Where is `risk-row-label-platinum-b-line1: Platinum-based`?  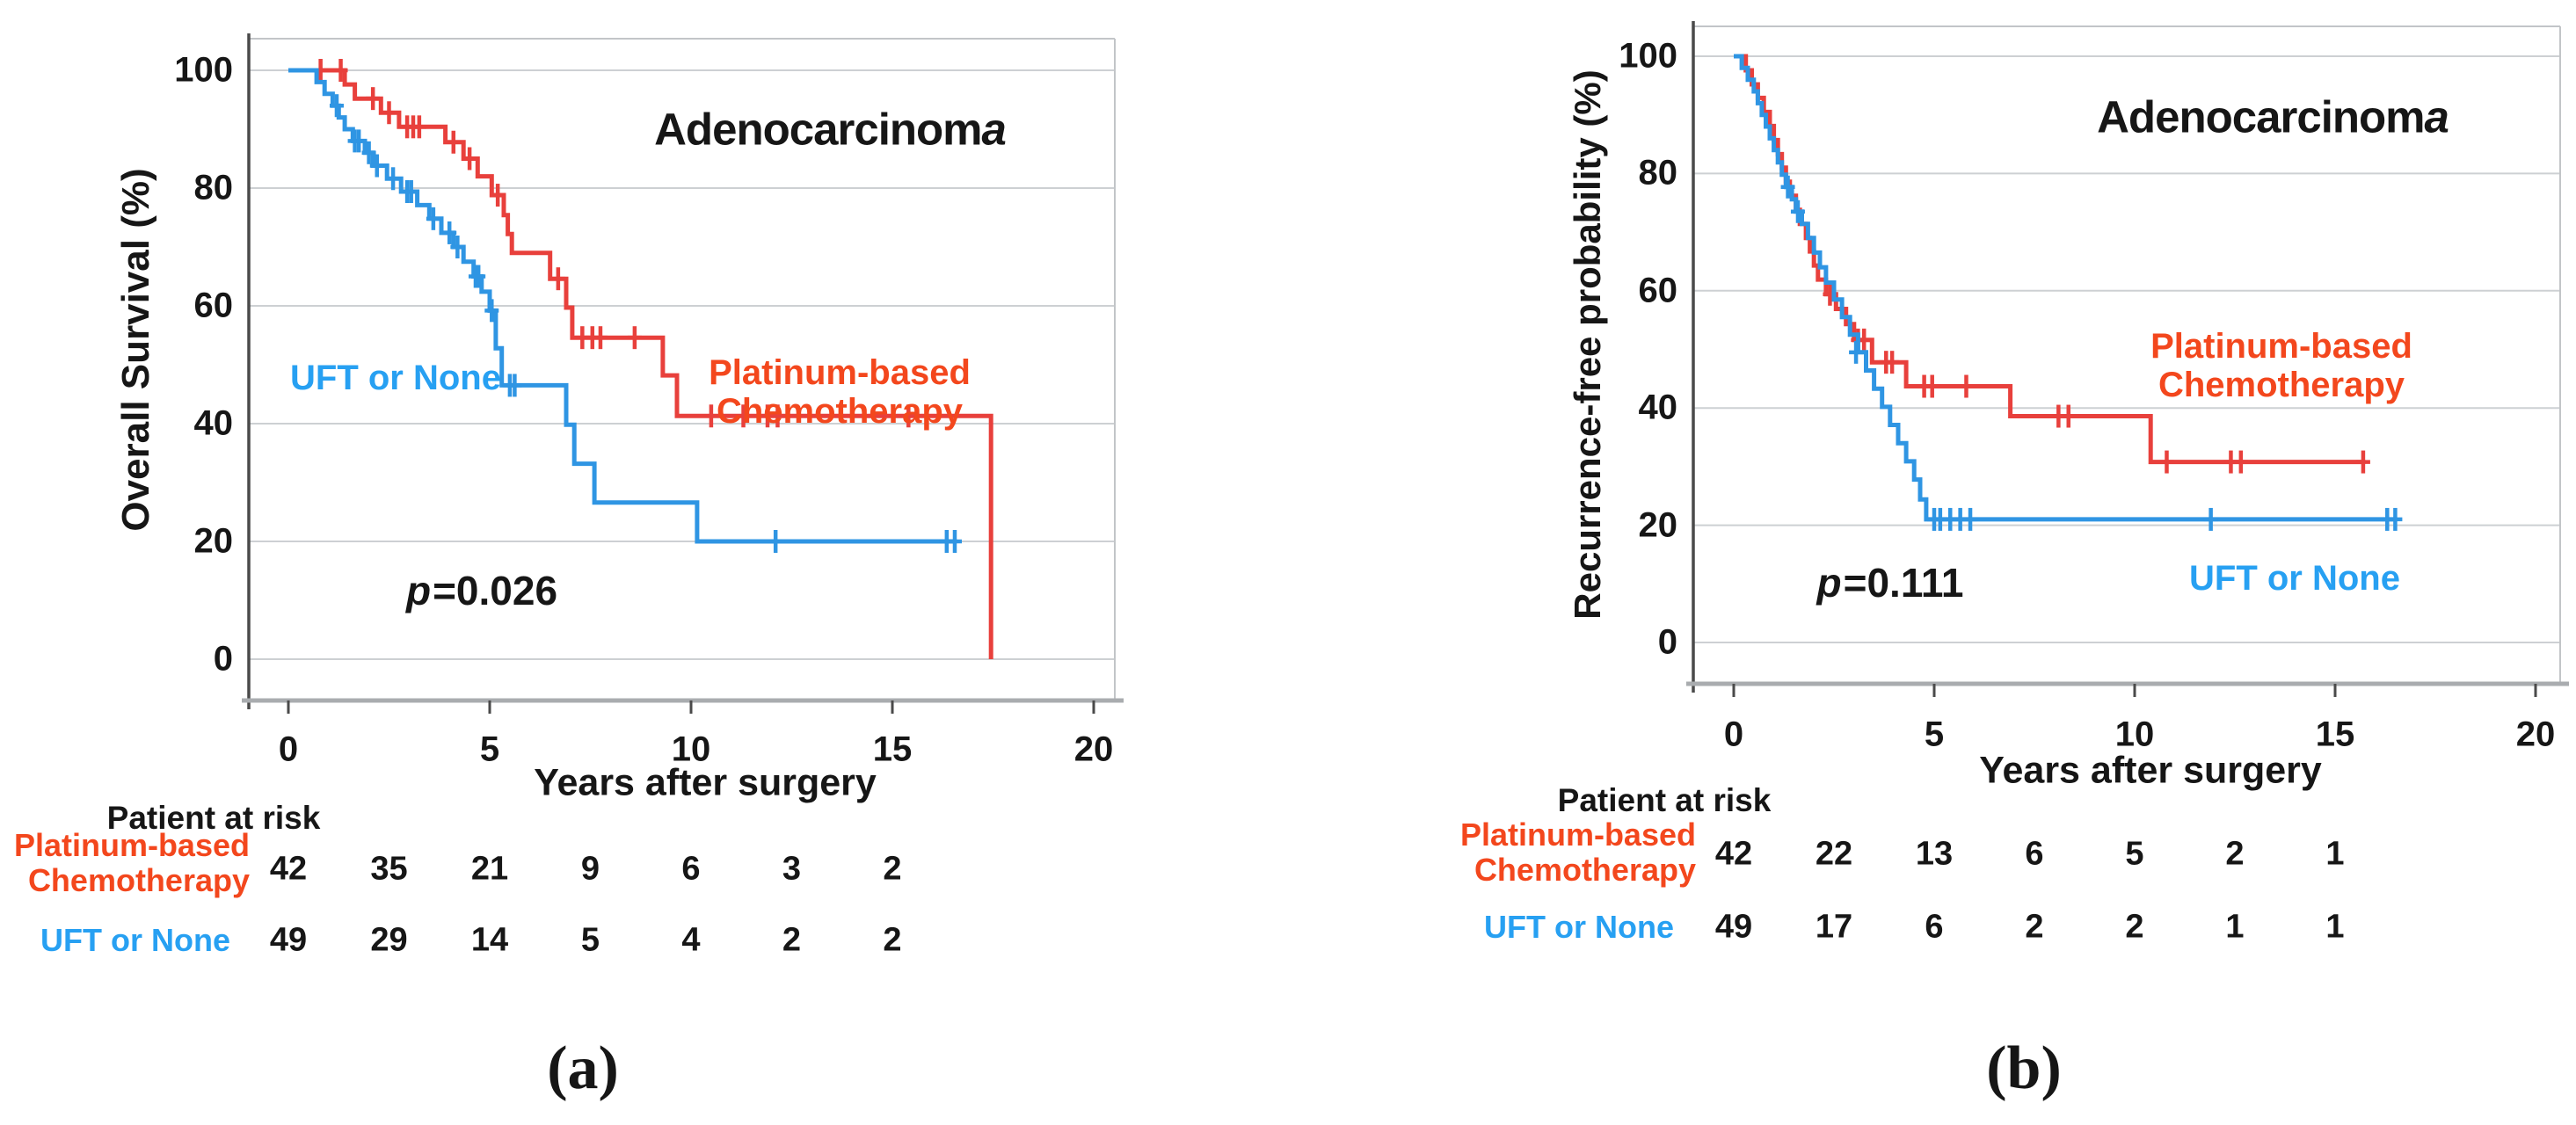 risk-row-label-platinum-b-line1: Platinum-based is located at coordinates (1577, 835).